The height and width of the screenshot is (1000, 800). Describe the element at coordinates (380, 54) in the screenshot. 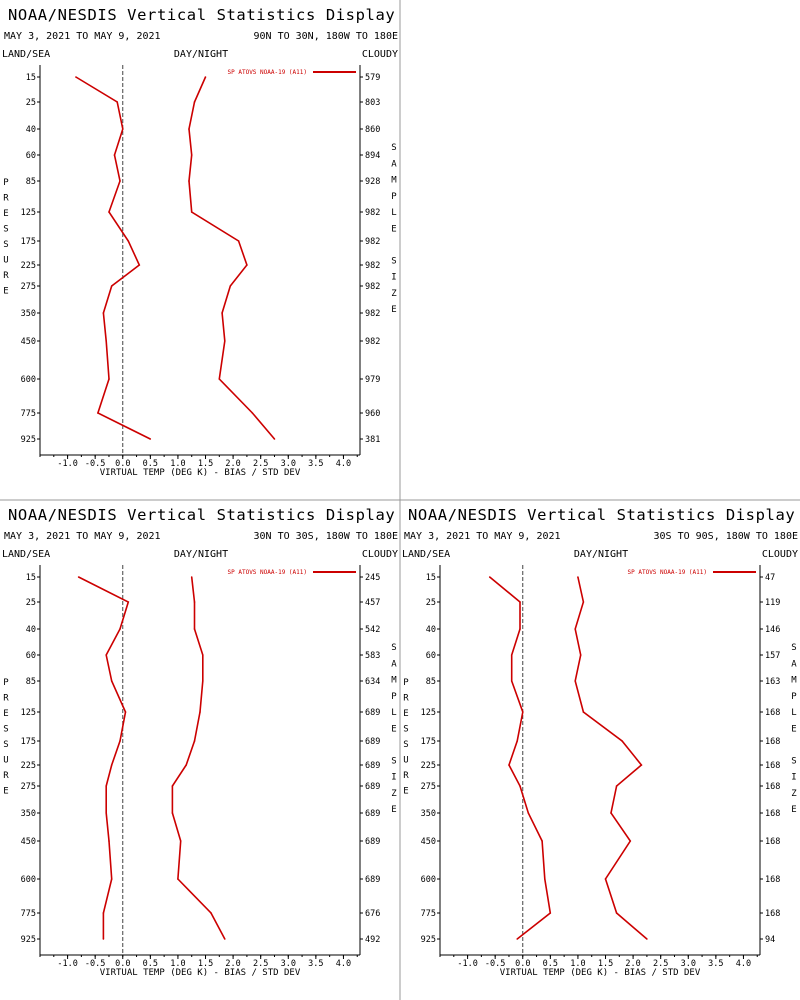

I see `cloudy-label: CLOUDY` at that location.